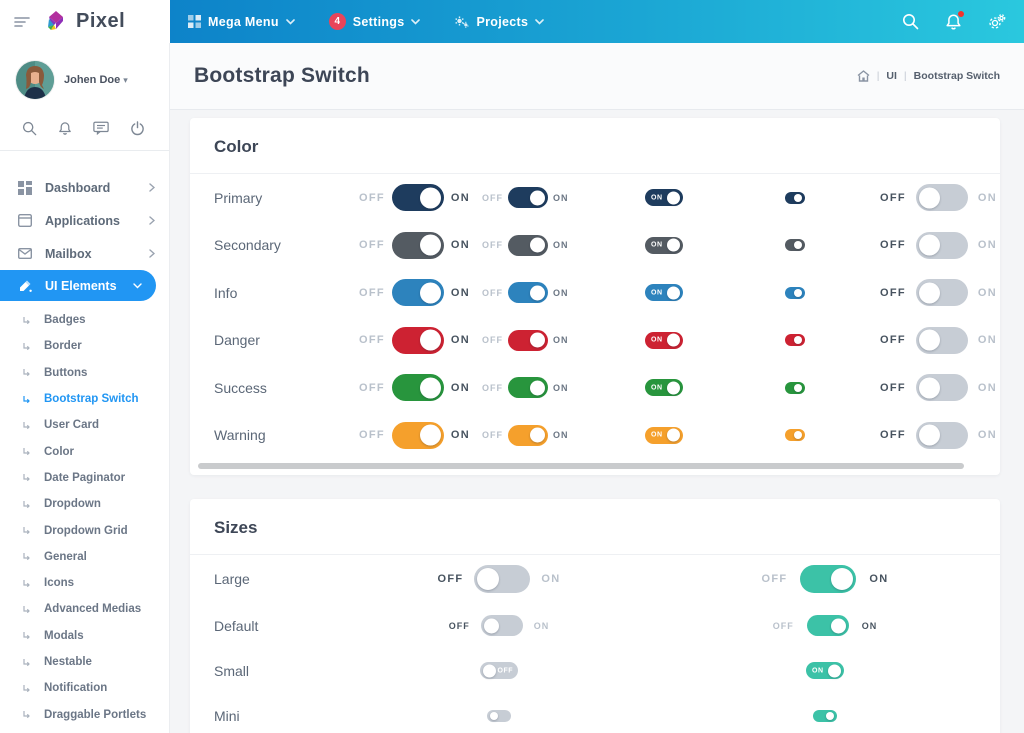 The height and width of the screenshot is (733, 1024). I want to click on bell-icon, so click(65, 128).